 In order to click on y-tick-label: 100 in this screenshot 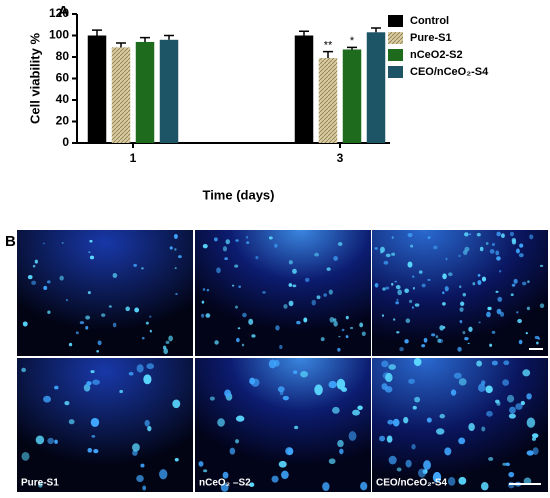, I will do `click(59, 35)`.